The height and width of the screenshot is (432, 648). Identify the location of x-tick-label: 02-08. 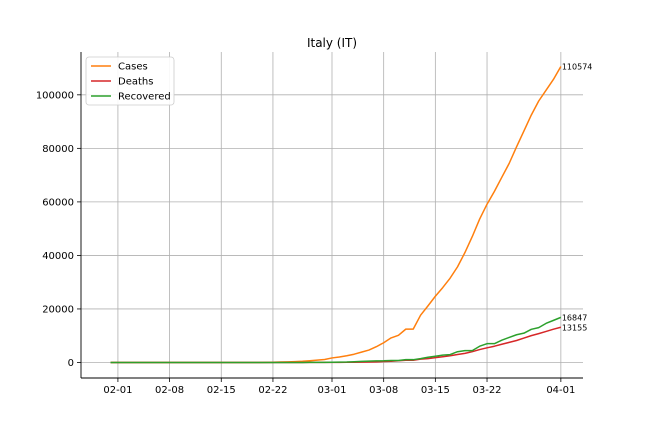
(169, 390).